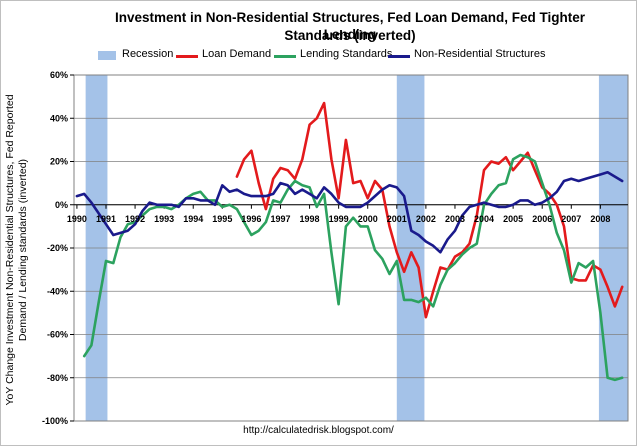  What do you see at coordinates (237, 54) in the screenshot?
I see `legend-label-loan-demand: Loan Demand` at bounding box center [237, 54].